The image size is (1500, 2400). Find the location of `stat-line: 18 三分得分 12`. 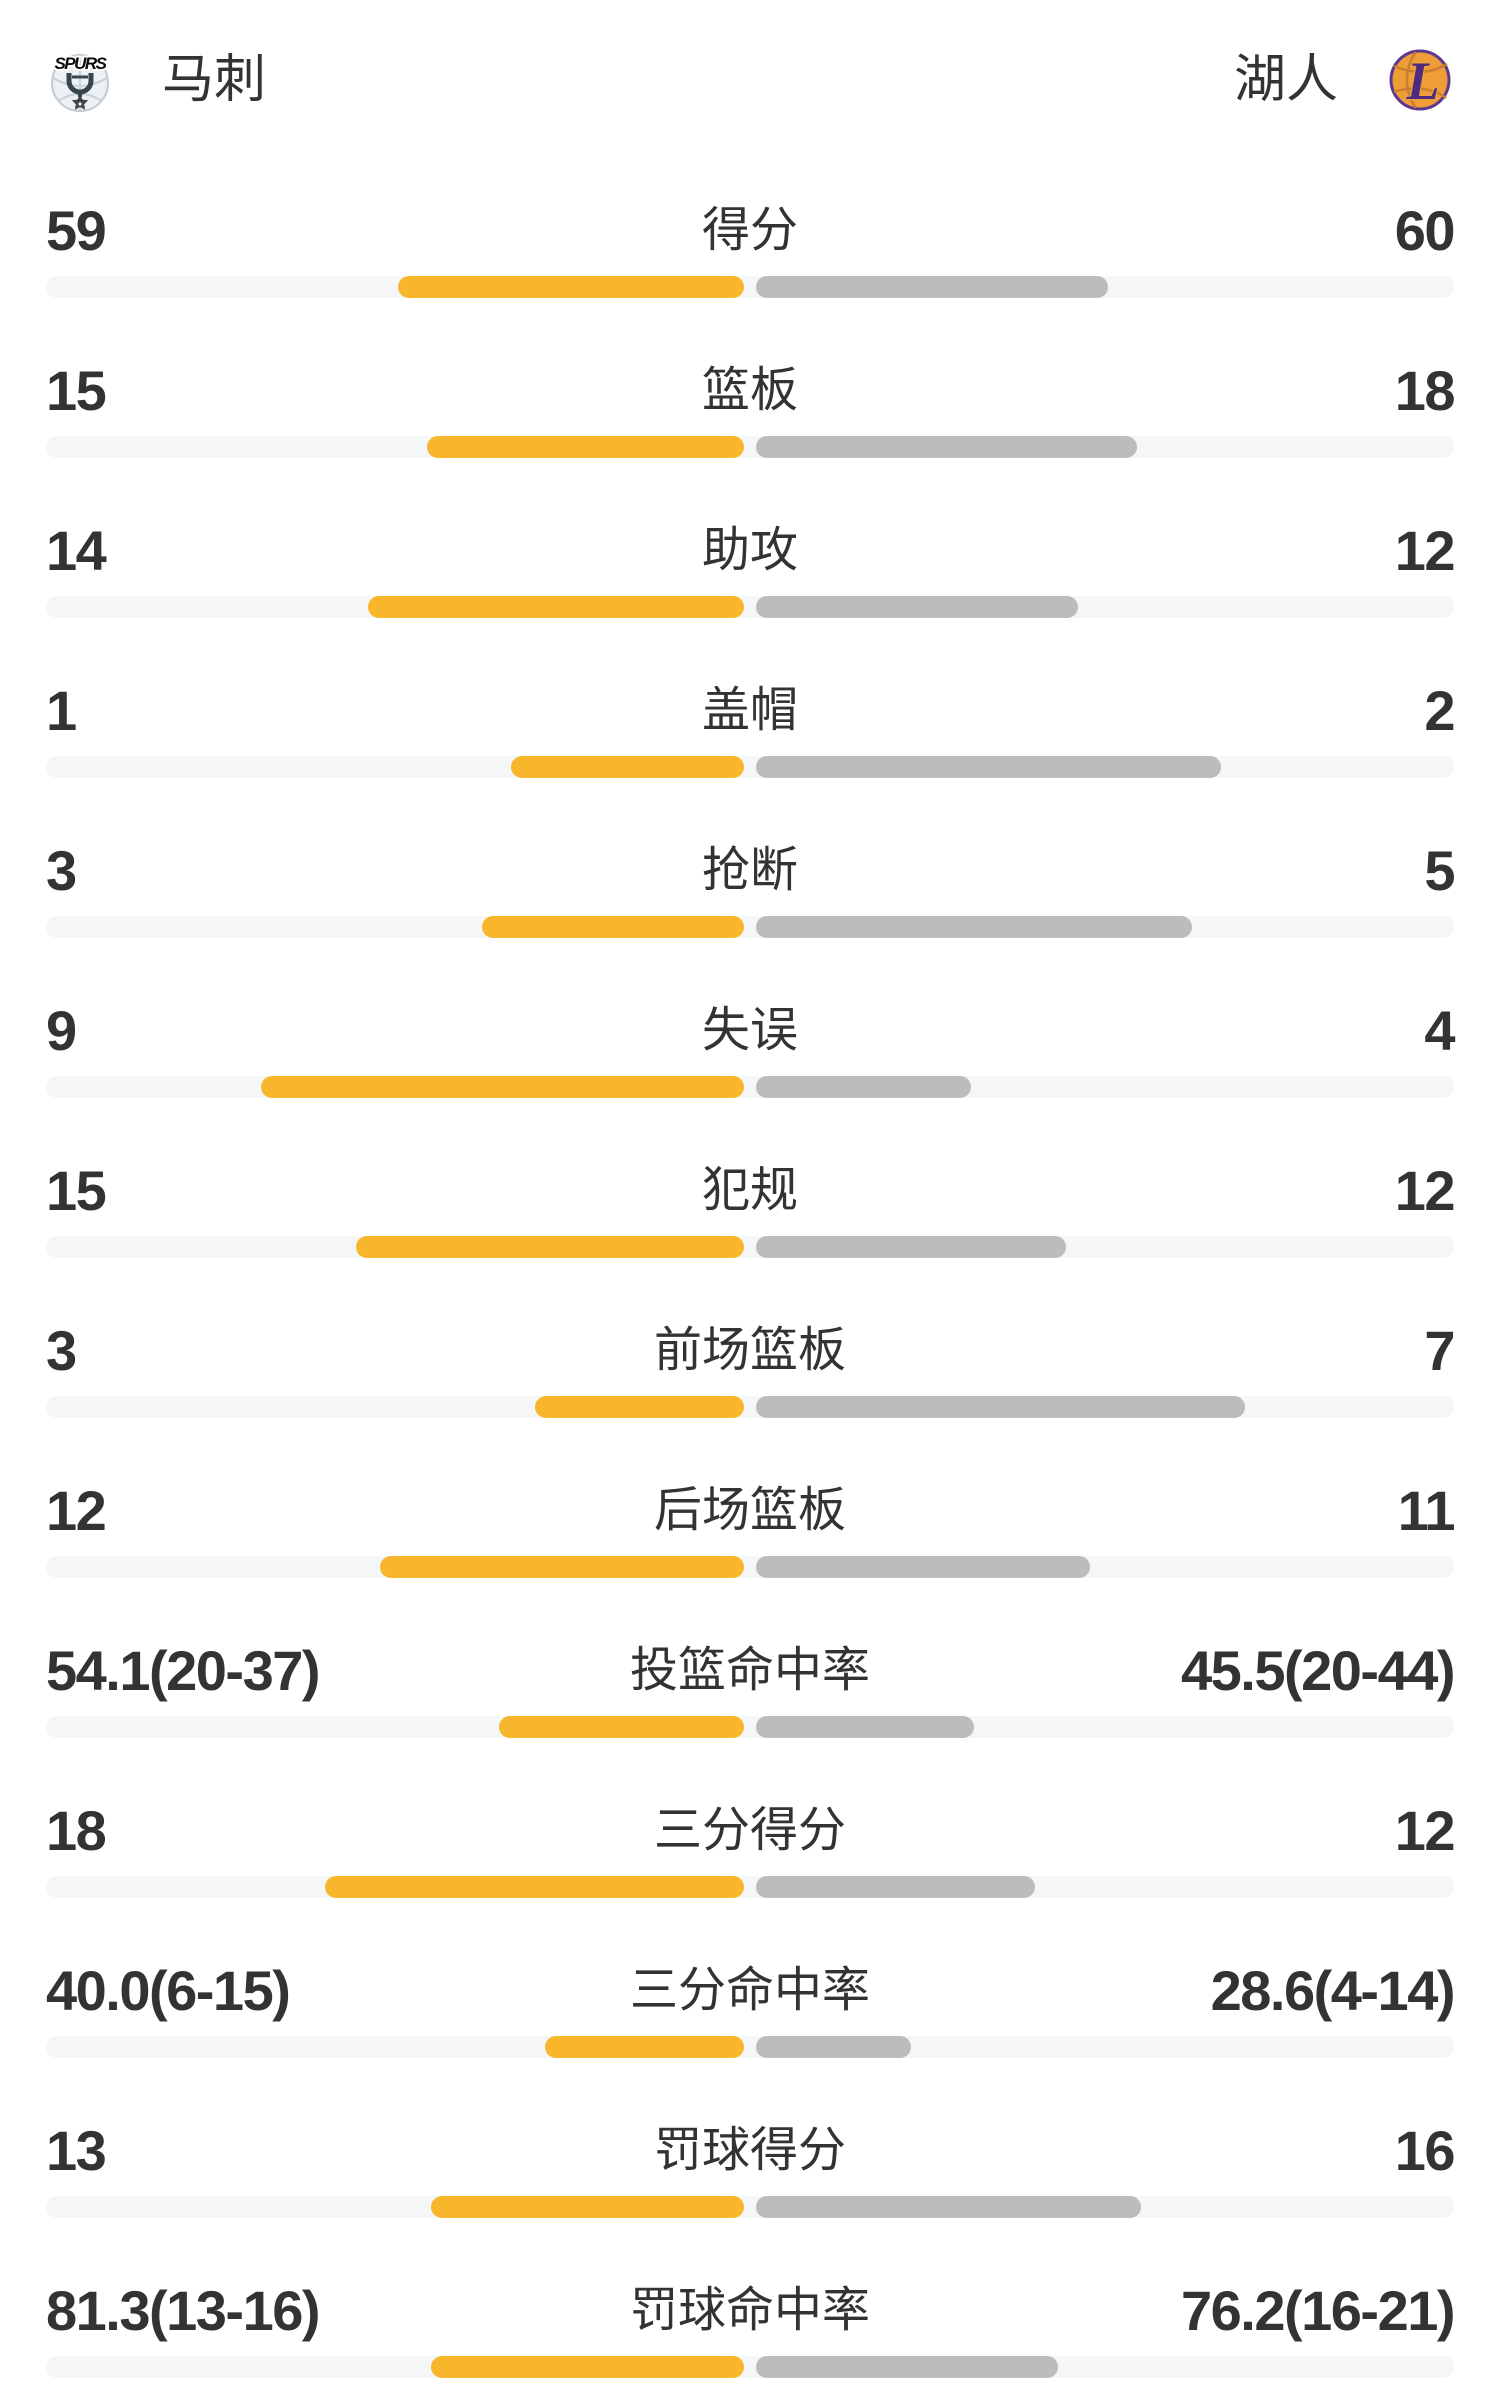

stat-line: 18 三分得分 12 is located at coordinates (751, 1831).